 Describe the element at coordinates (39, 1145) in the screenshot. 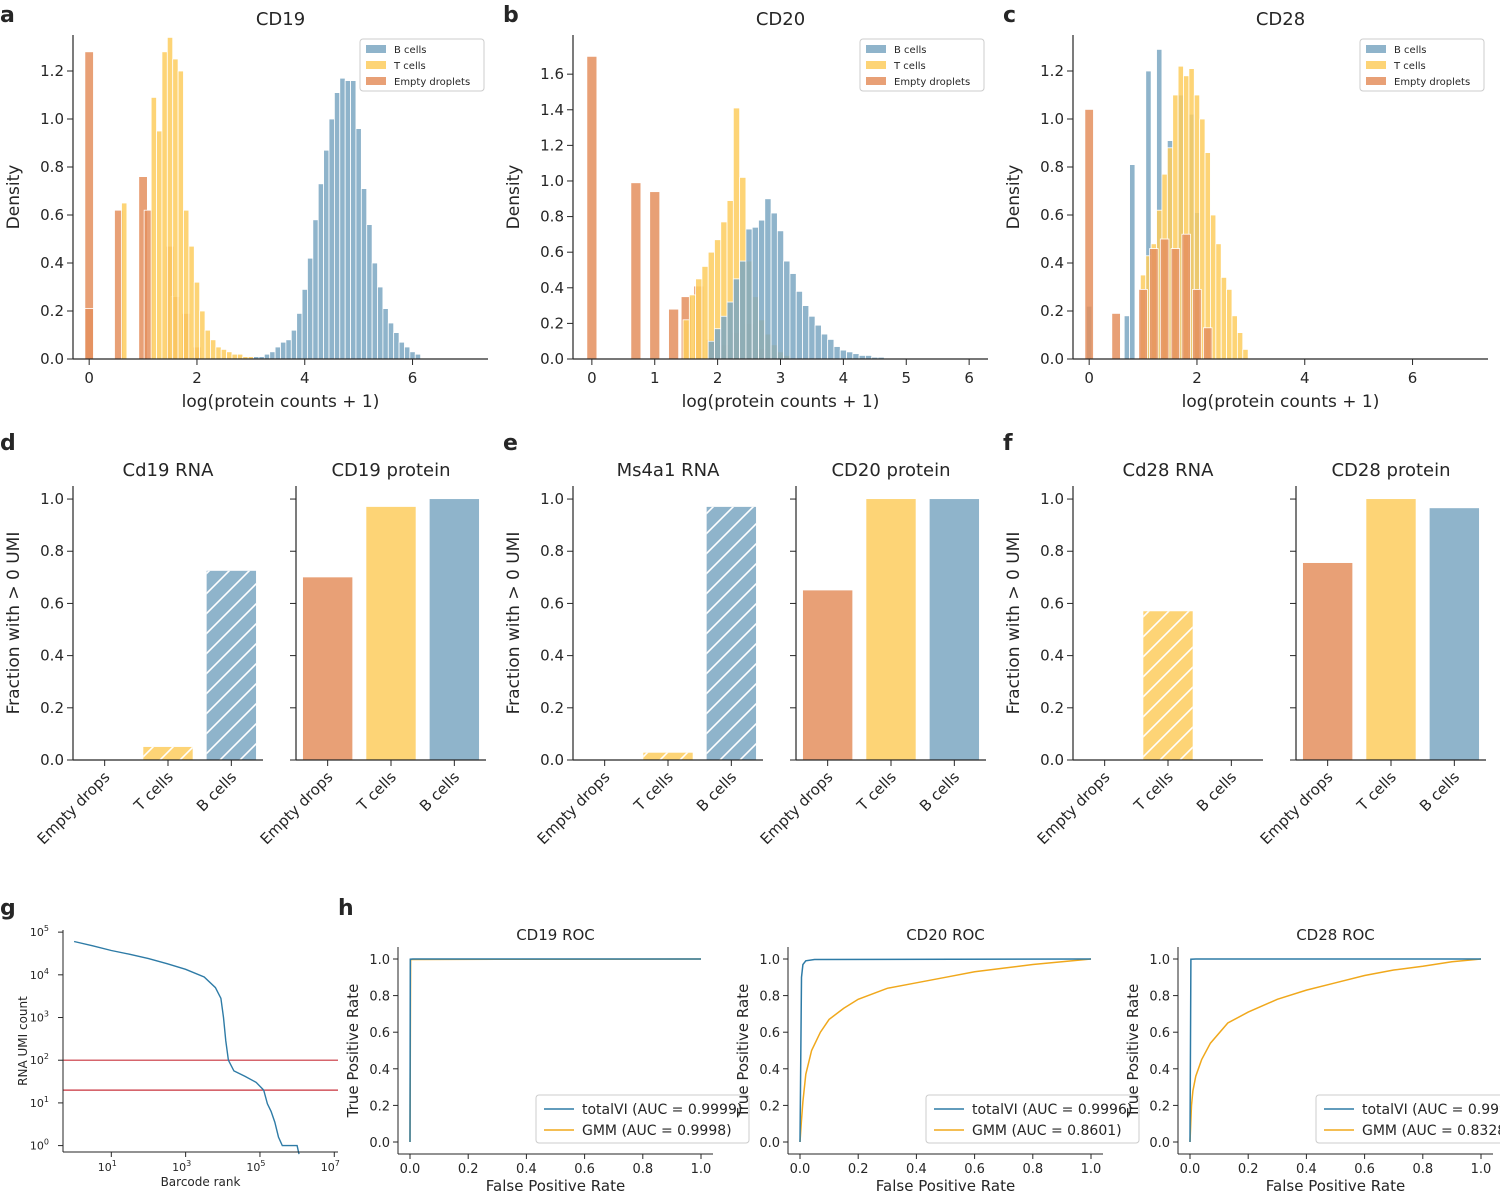

I see `y-tick-label: 10⁰` at that location.